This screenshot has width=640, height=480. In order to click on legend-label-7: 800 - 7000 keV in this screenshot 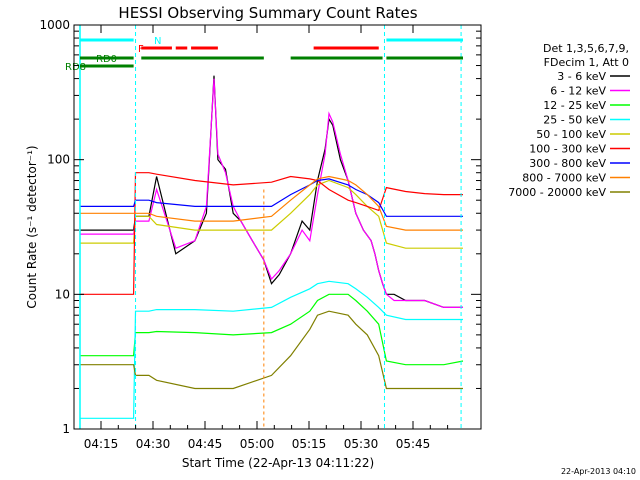, I will do `click(564, 178)`.